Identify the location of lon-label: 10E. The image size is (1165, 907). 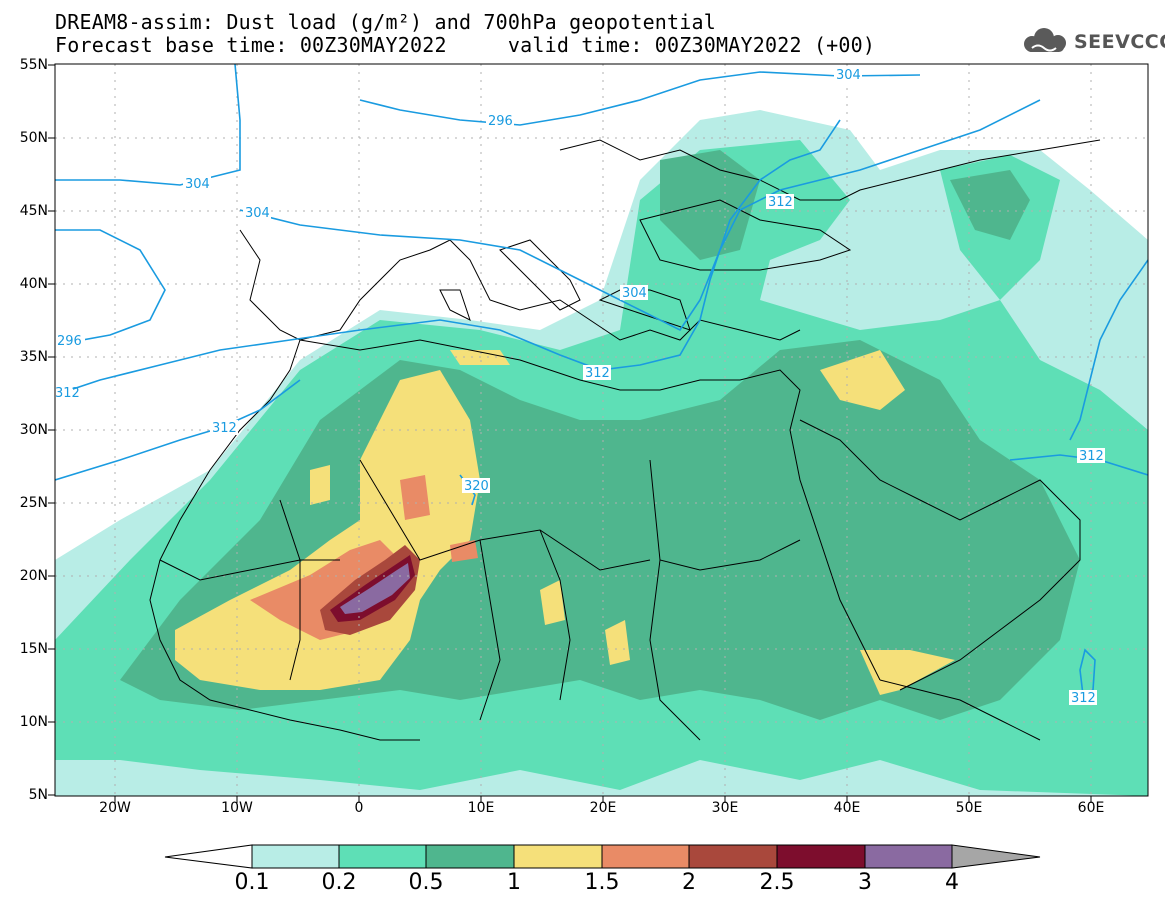
(481, 808).